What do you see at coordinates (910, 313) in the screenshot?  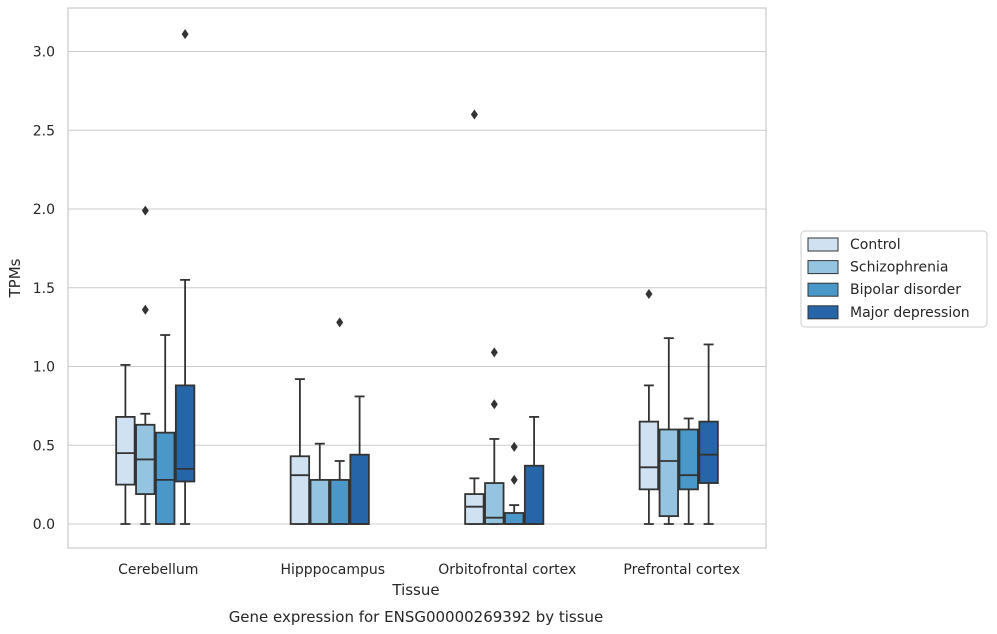 I see `legend-label: Major depression` at bounding box center [910, 313].